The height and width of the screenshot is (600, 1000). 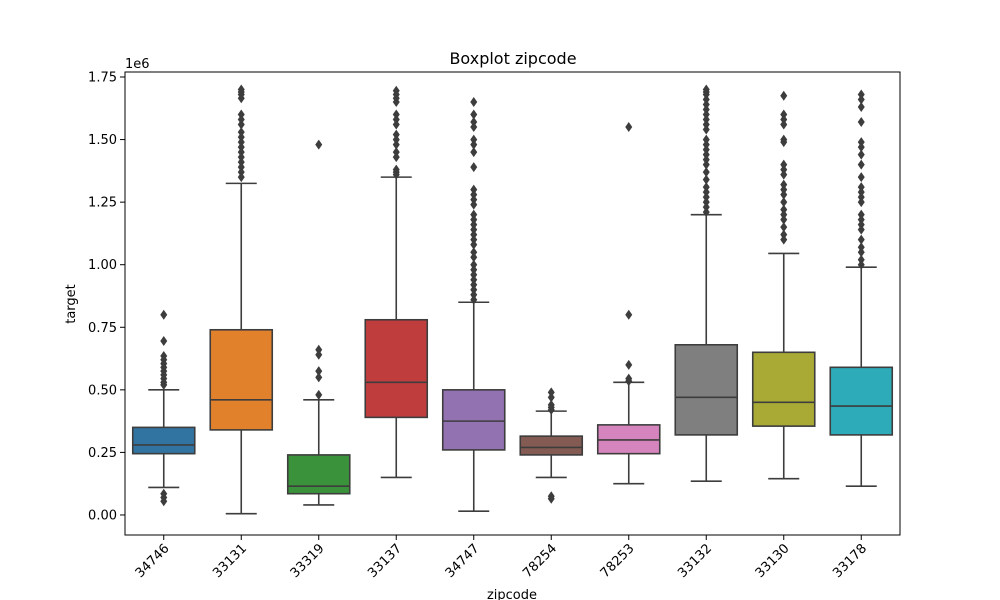 I want to click on y-tick-label: 1.25, so click(x=102, y=203).